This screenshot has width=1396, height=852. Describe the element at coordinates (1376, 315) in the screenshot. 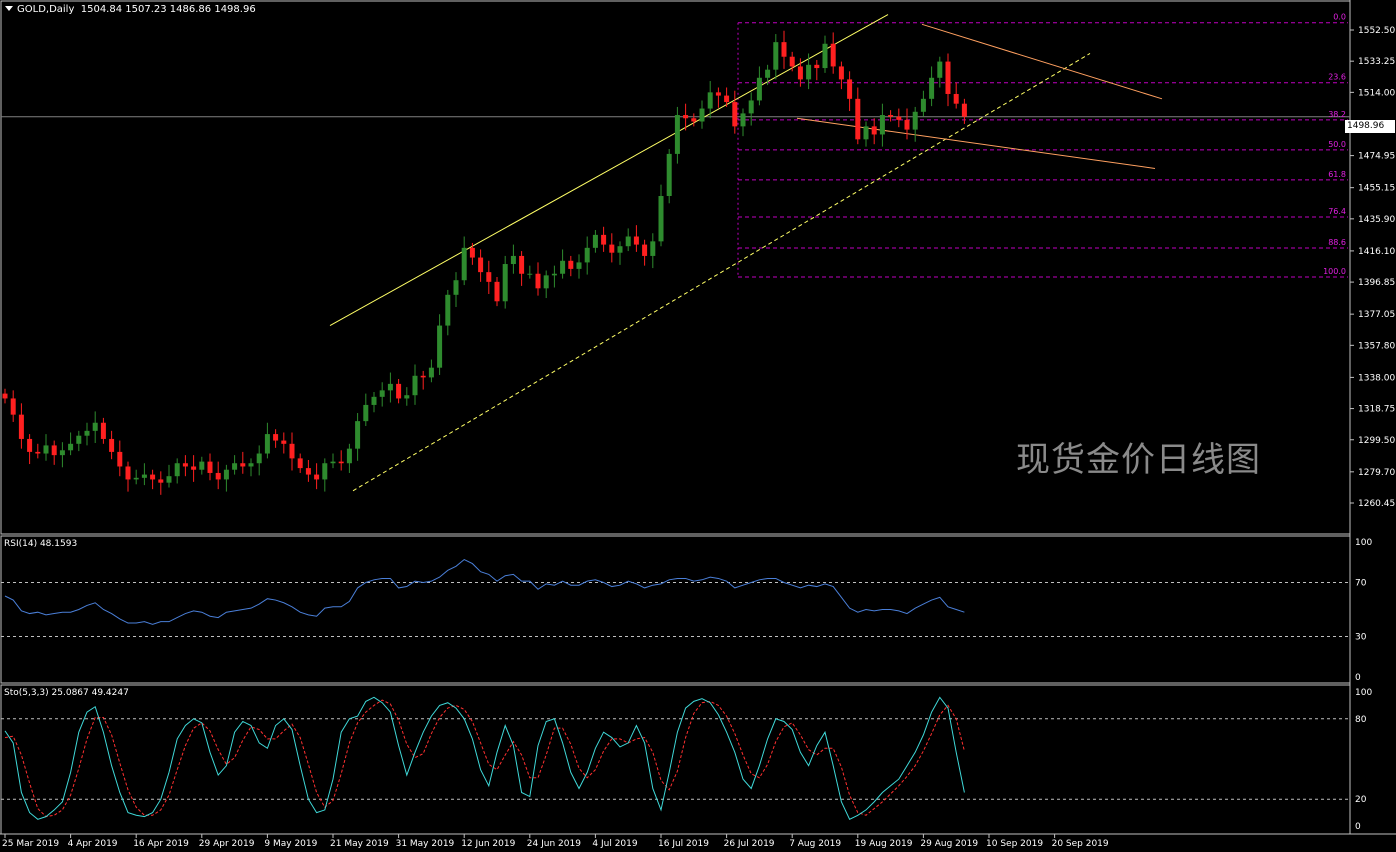

I see `price-tick-label: 1377.05` at that location.